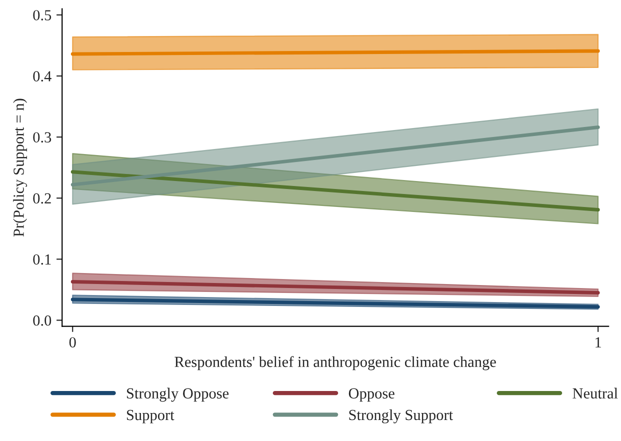 The width and height of the screenshot is (621, 441). What do you see at coordinates (177, 395) in the screenshot?
I see `legend-label: Strongly Oppose` at bounding box center [177, 395].